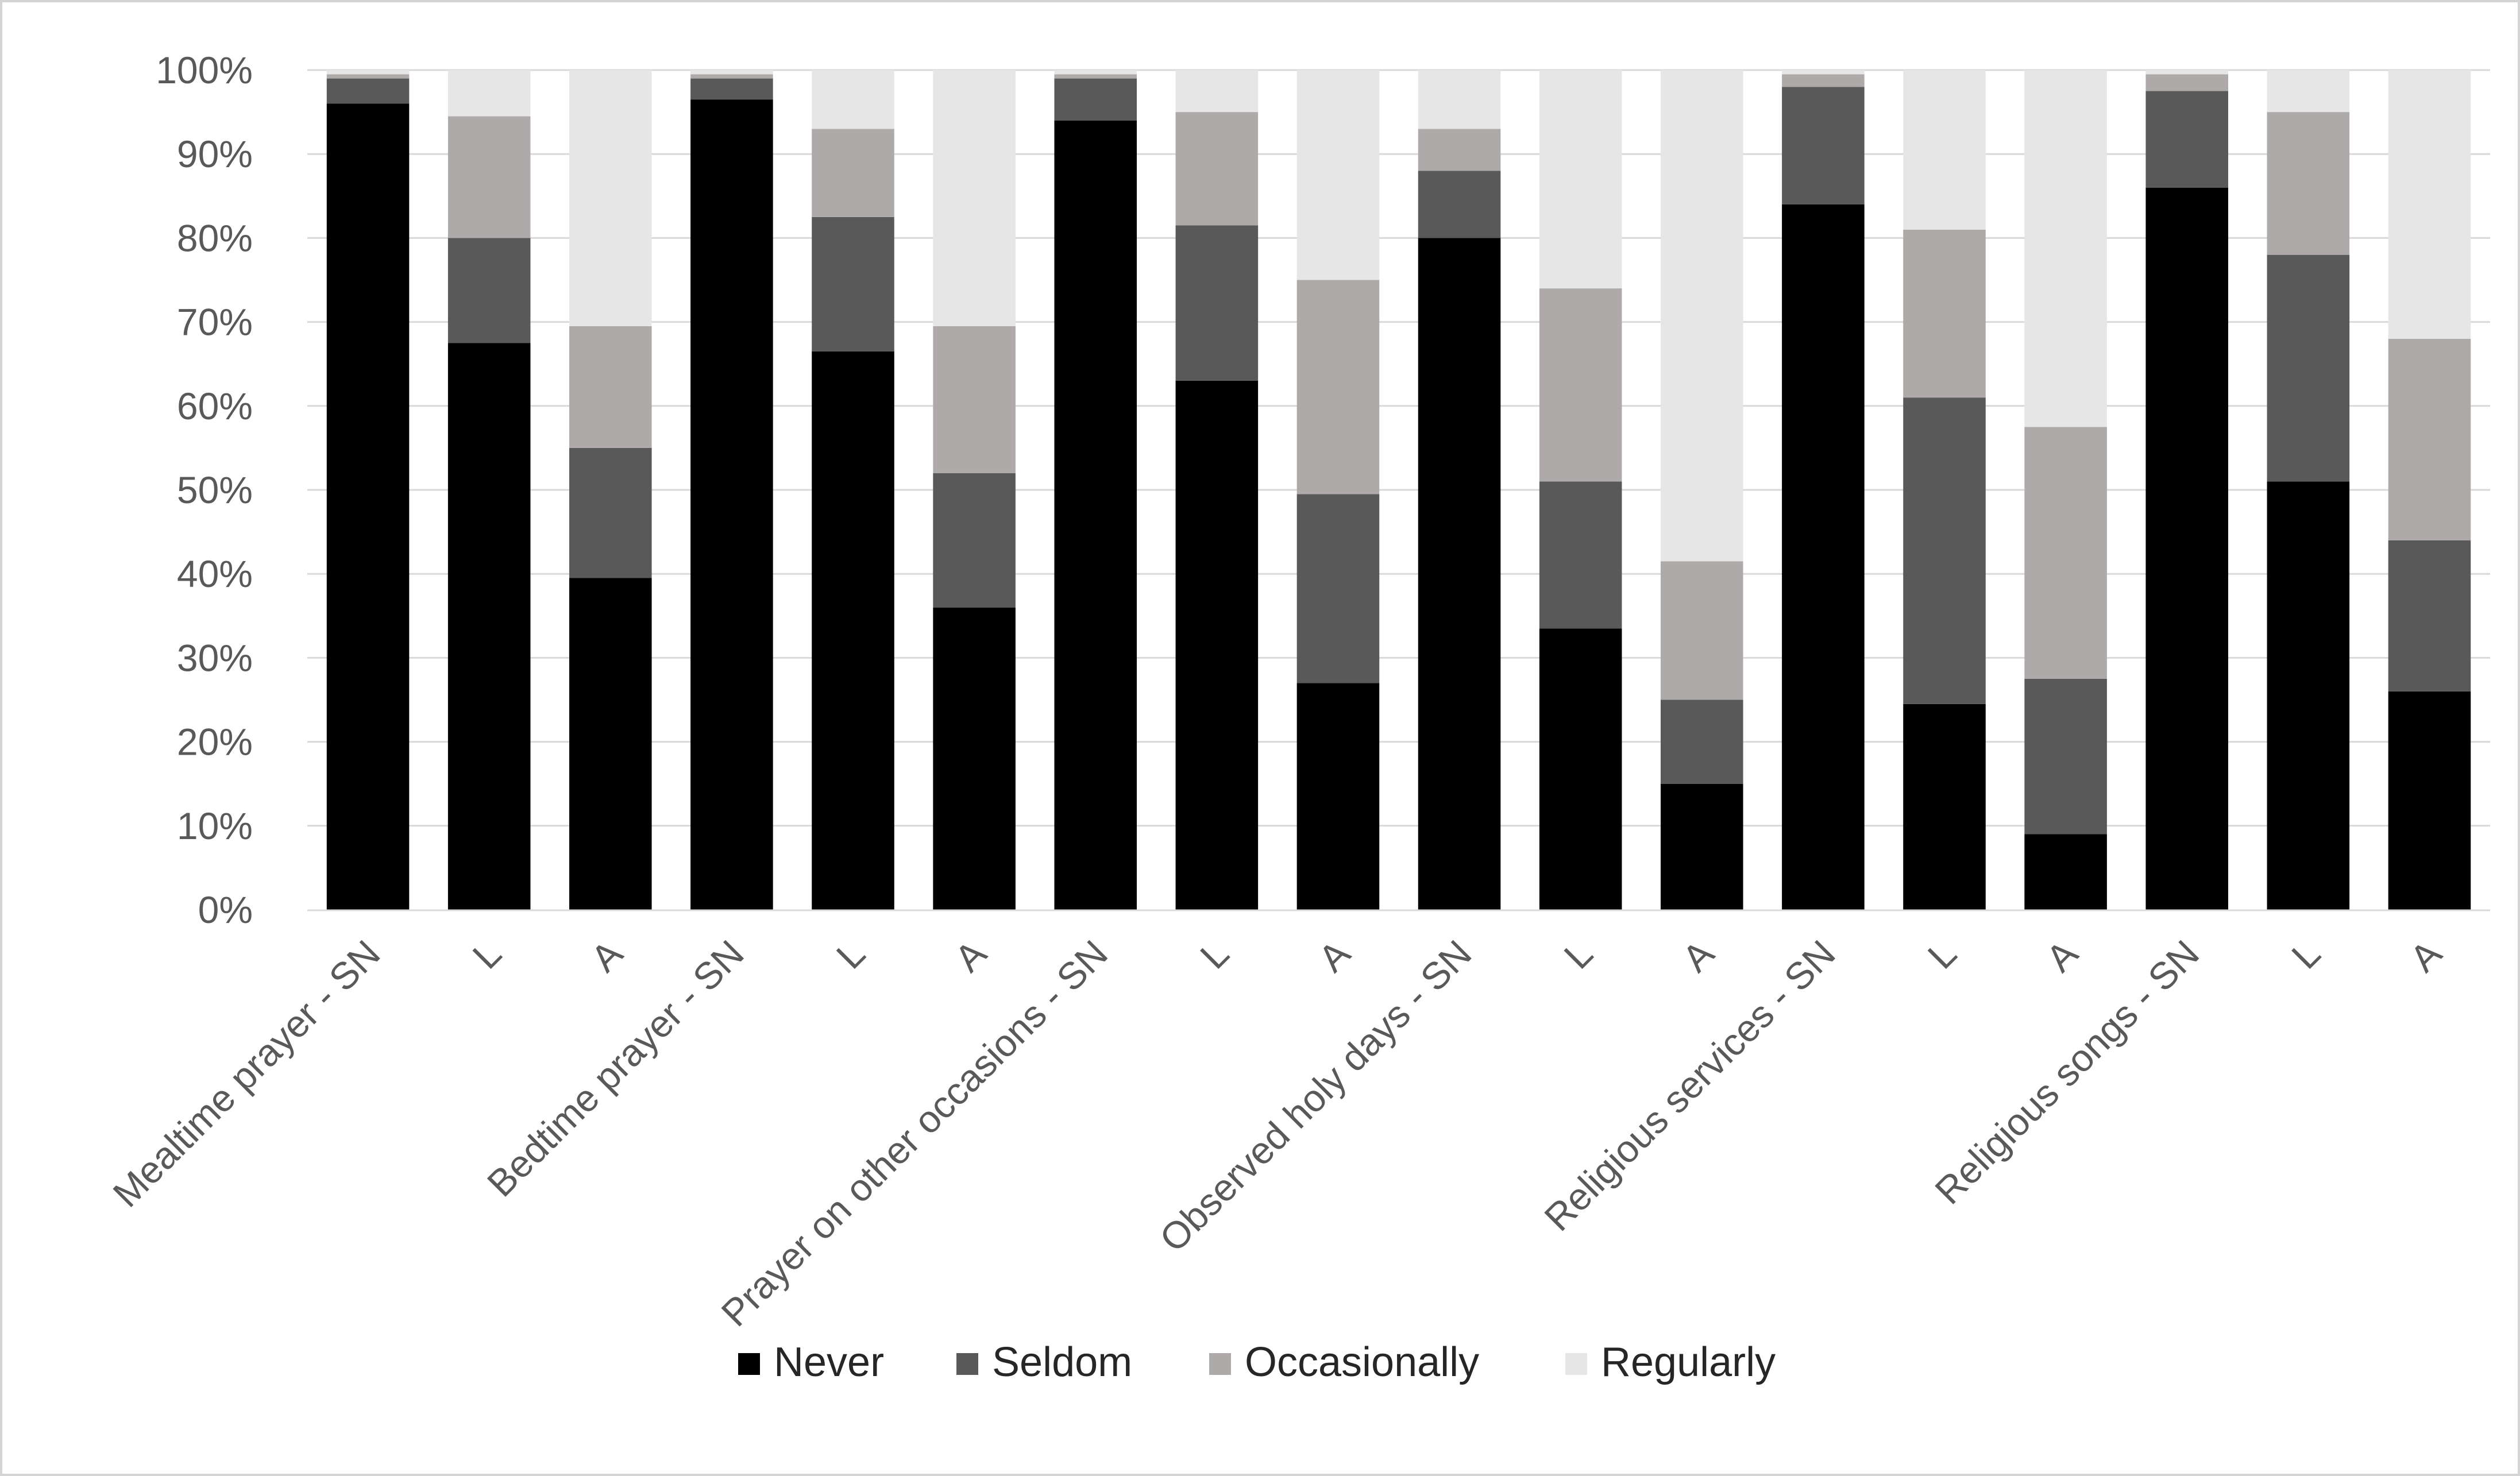  What do you see at coordinates (215, 406) in the screenshot?
I see `y-tick-label: 60%` at bounding box center [215, 406].